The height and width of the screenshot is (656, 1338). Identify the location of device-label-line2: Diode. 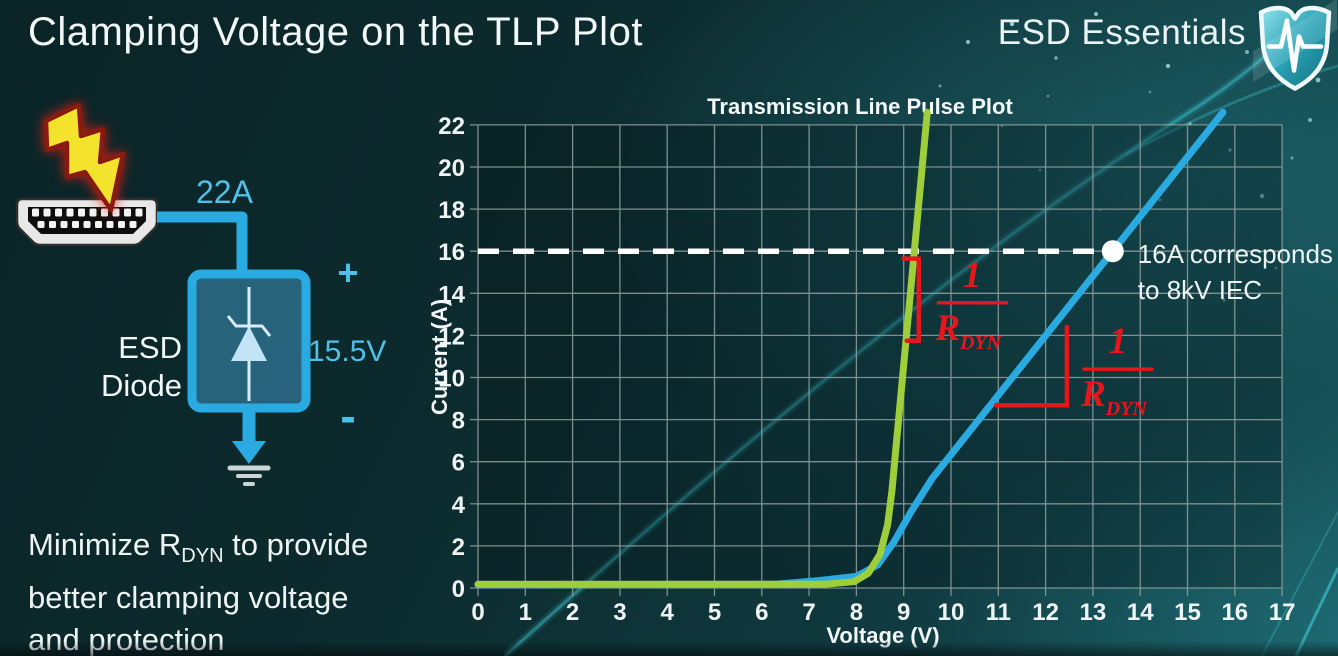
(141, 385).